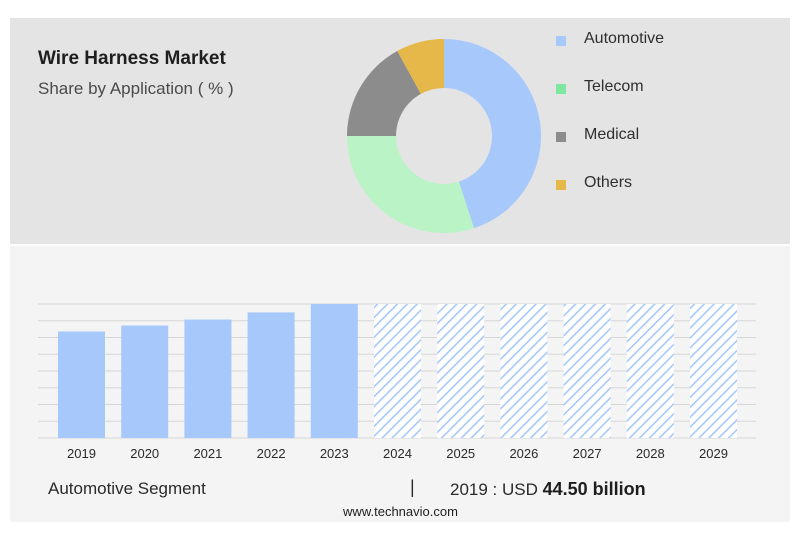 The image size is (801, 534). I want to click on segment-label: Automotive Segment, so click(127, 488).